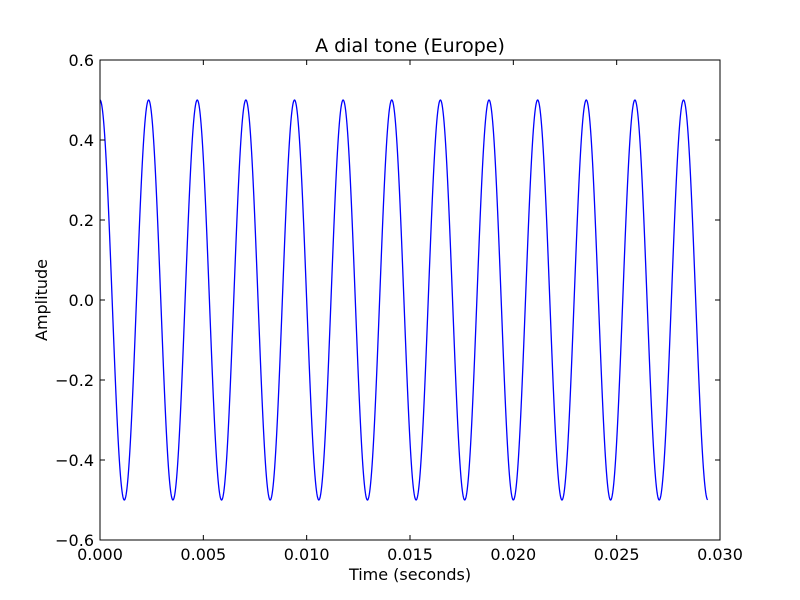 The width and height of the screenshot is (800, 600). I want to click on y-tick-label: 0.2, so click(81, 220).